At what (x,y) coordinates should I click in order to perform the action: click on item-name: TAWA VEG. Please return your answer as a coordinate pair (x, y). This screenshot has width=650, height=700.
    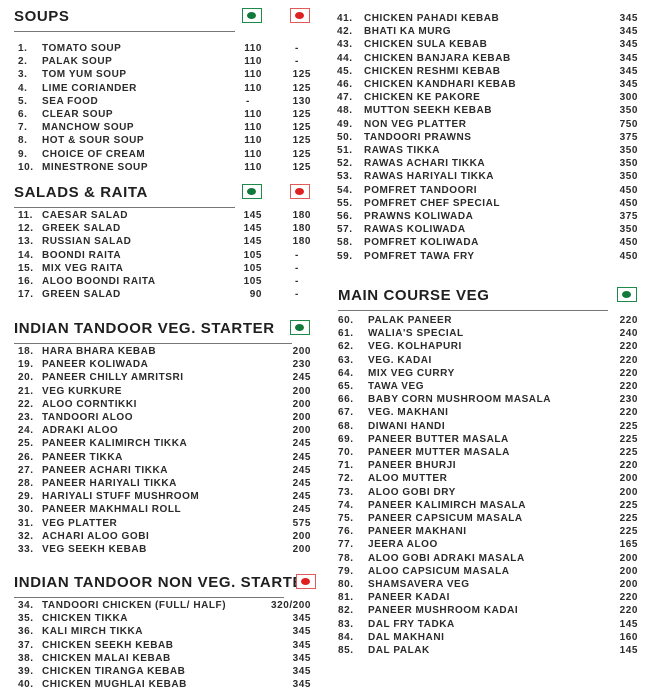
    Looking at the image, I should click on (396, 386).